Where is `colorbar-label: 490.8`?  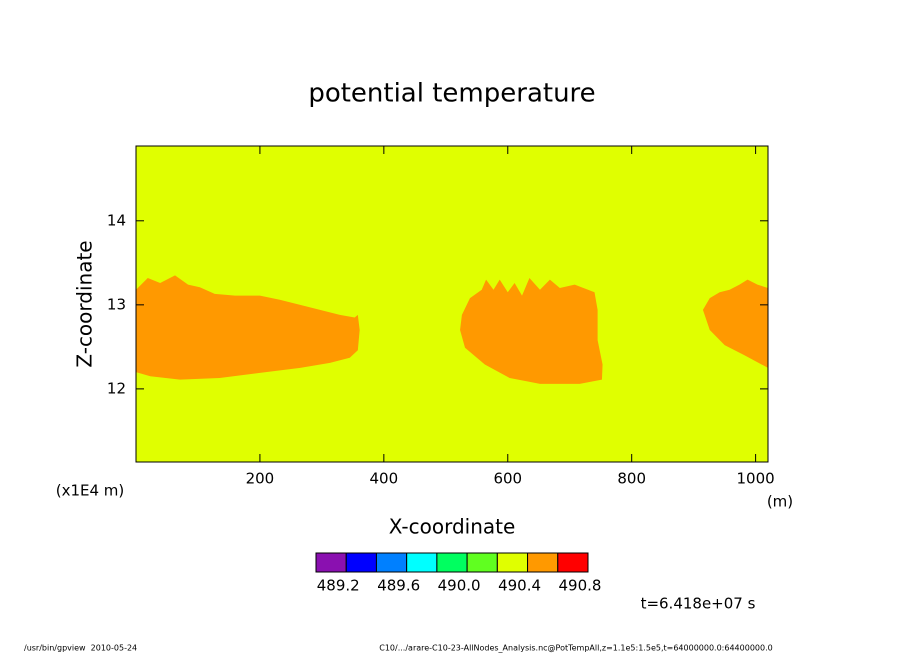
colorbar-label: 490.8 is located at coordinates (580, 586).